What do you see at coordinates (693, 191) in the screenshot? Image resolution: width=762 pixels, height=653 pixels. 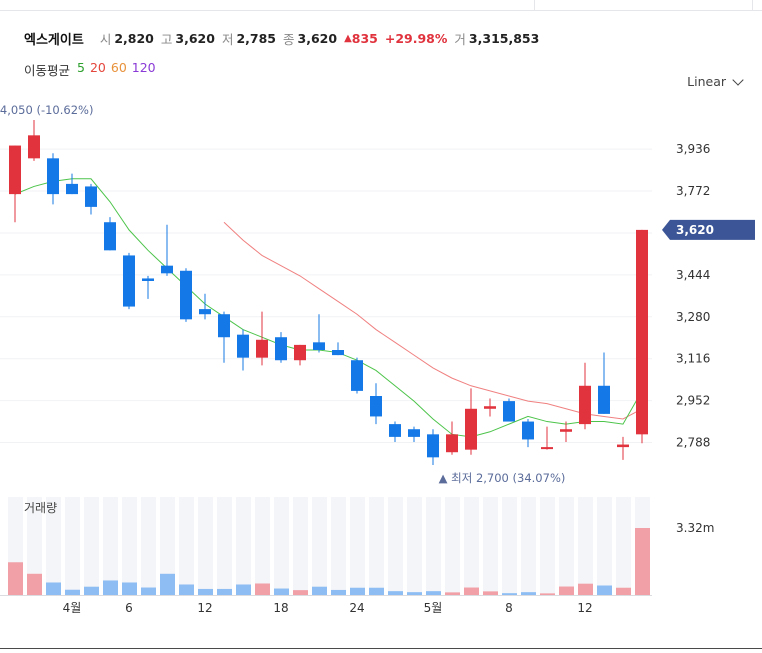 I see `y-tick-label: 3,772` at bounding box center [693, 191].